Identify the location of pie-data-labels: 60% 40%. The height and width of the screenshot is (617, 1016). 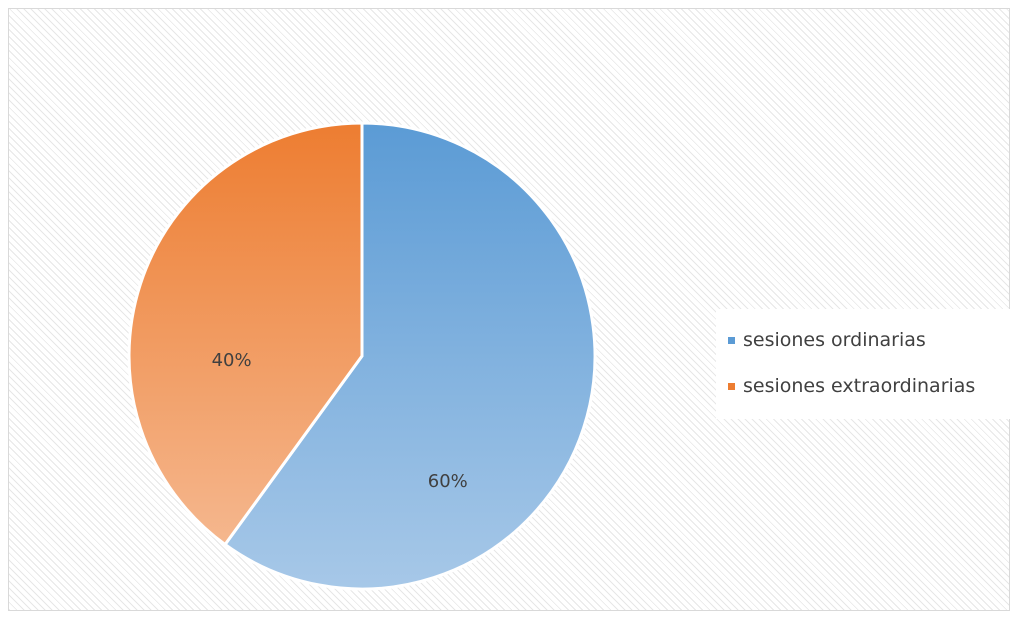
(340, 421).